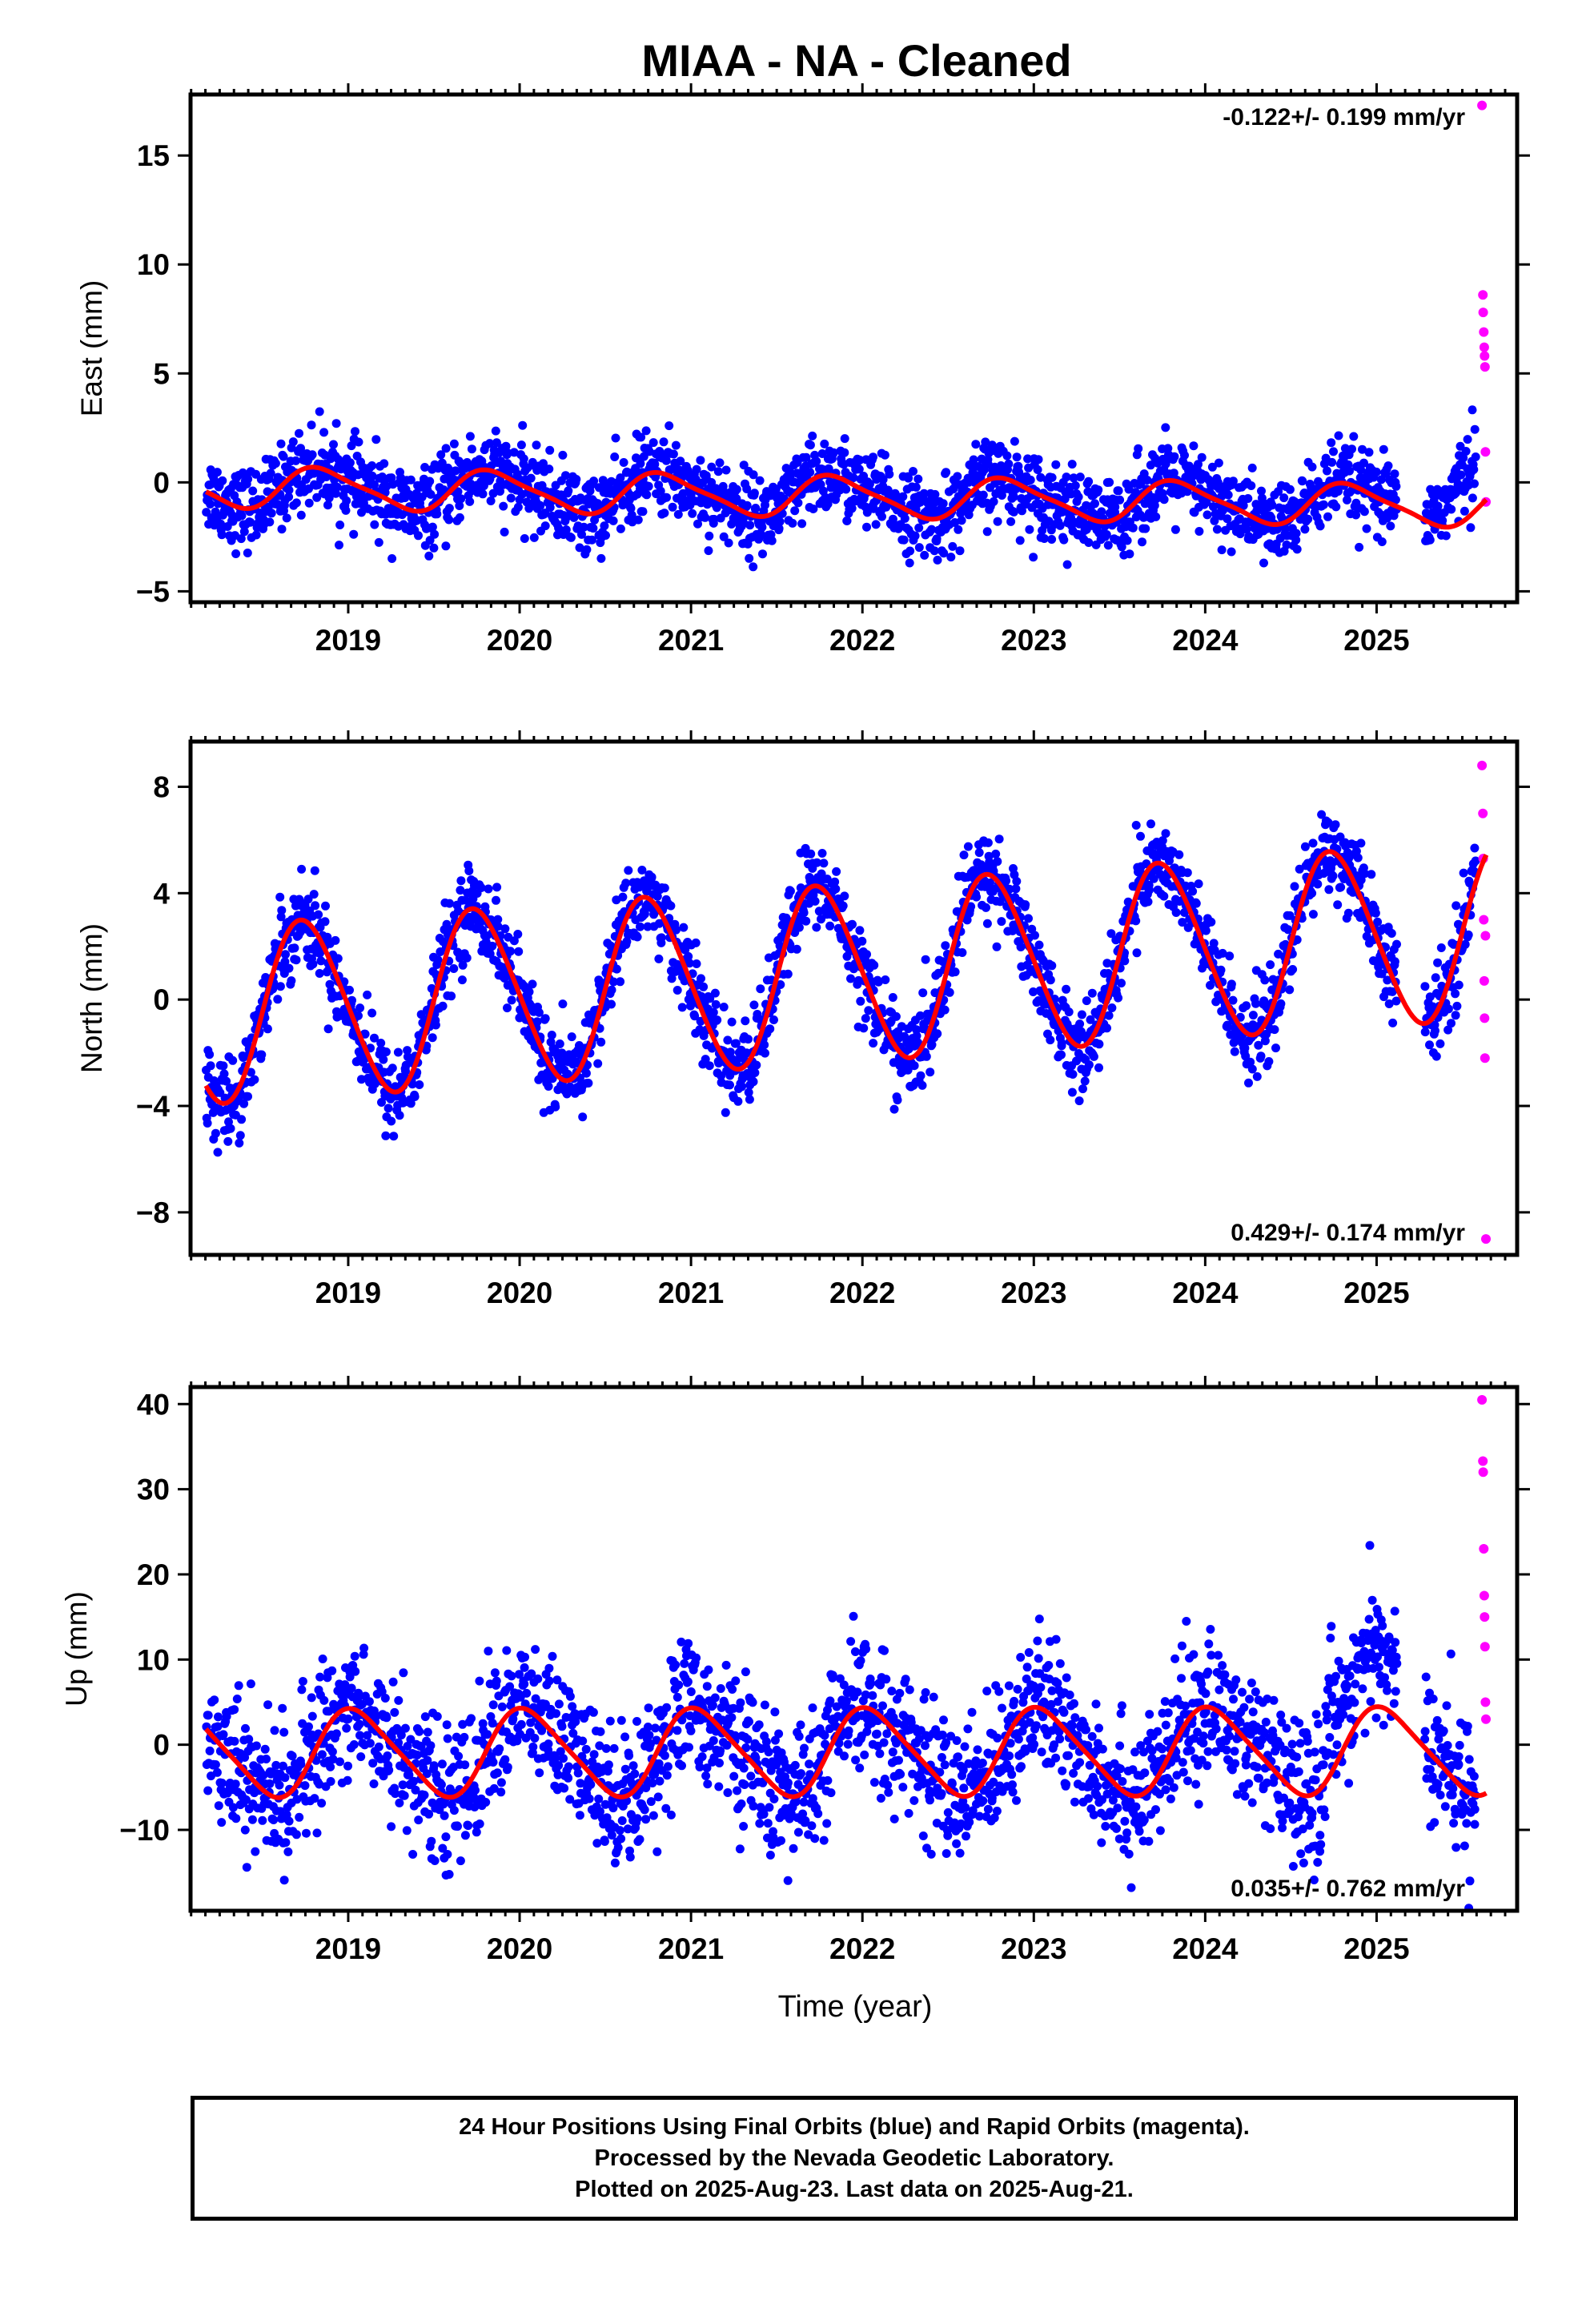 The image size is (1582, 2324). I want to click on y-tick-label: 0, so click(161, 483).